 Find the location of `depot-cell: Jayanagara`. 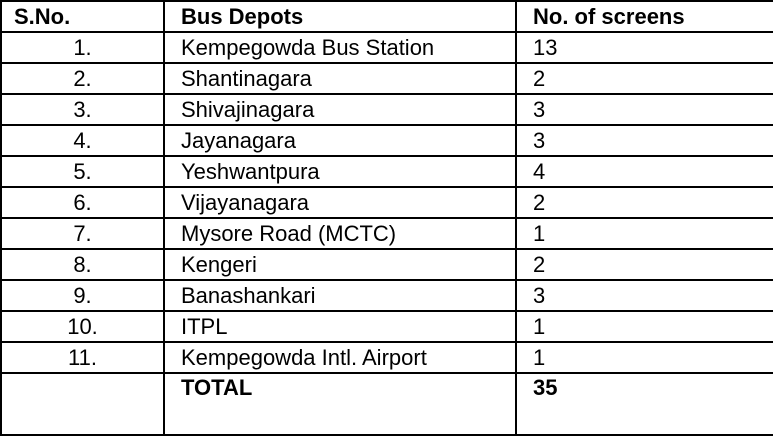

depot-cell: Jayanagara is located at coordinates (340, 140).